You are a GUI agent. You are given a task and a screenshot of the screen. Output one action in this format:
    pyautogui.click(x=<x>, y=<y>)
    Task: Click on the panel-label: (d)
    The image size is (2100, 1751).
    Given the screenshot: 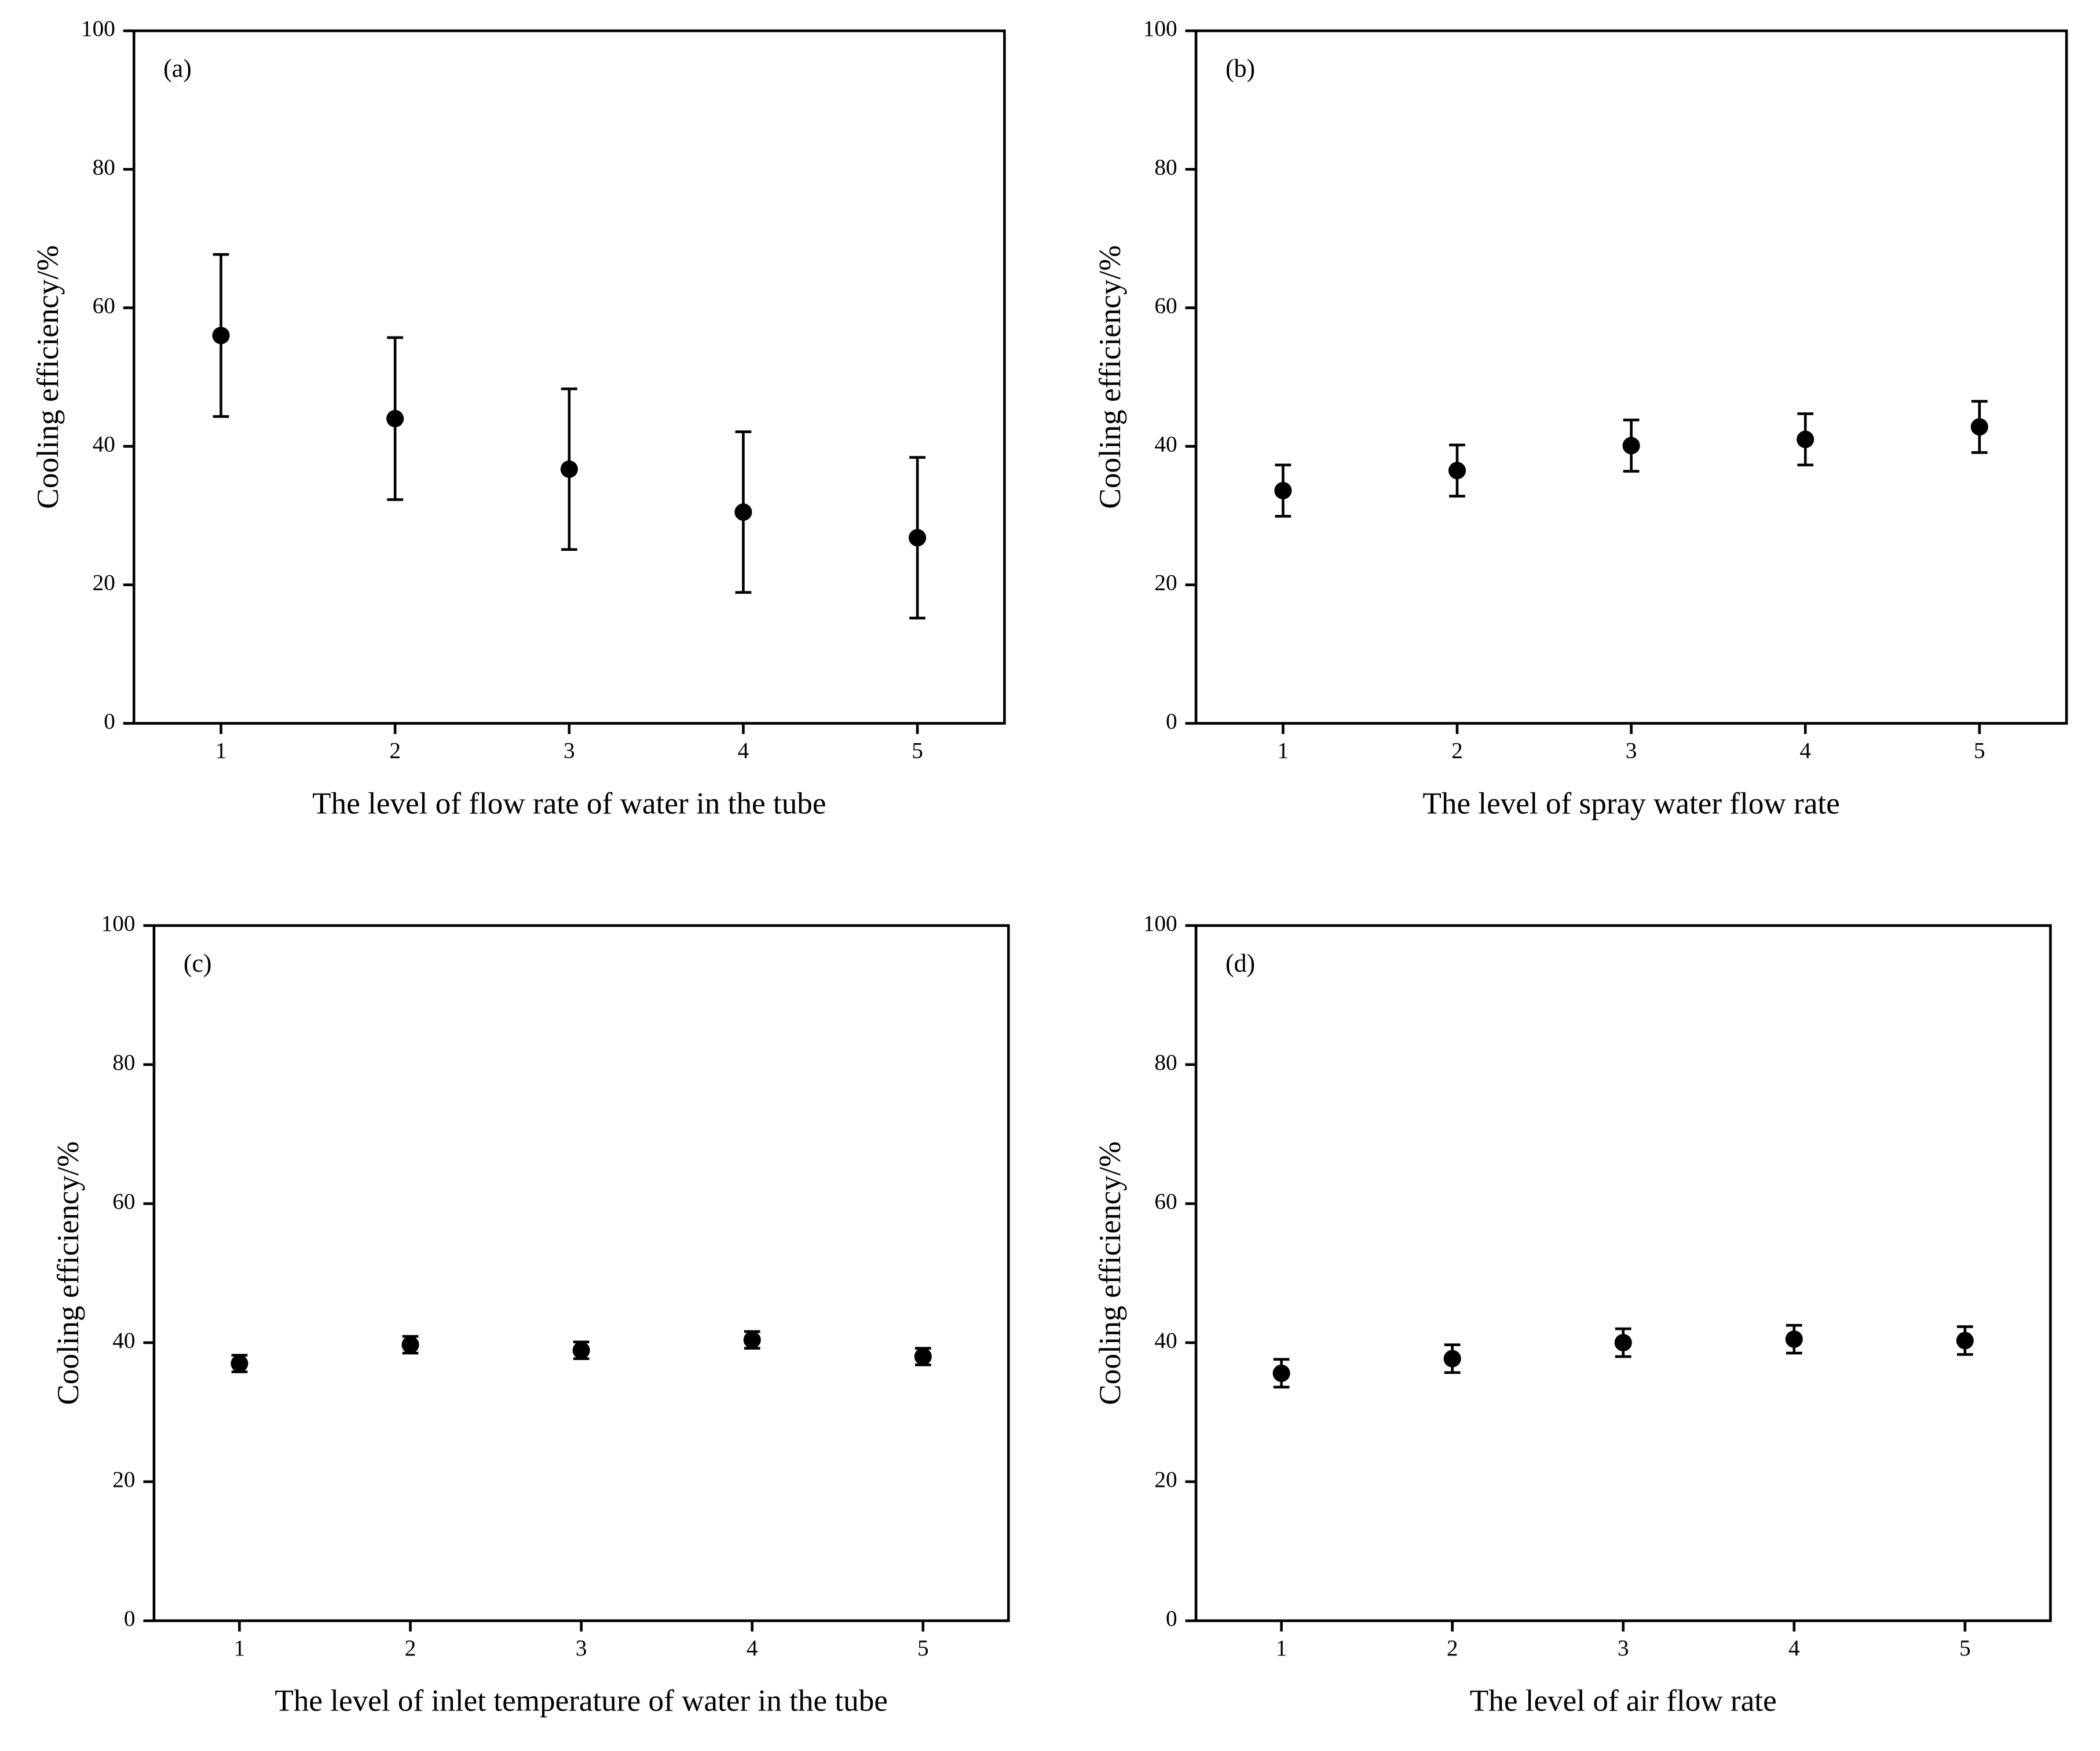 What is the action you would take?
    pyautogui.click(x=1240, y=963)
    